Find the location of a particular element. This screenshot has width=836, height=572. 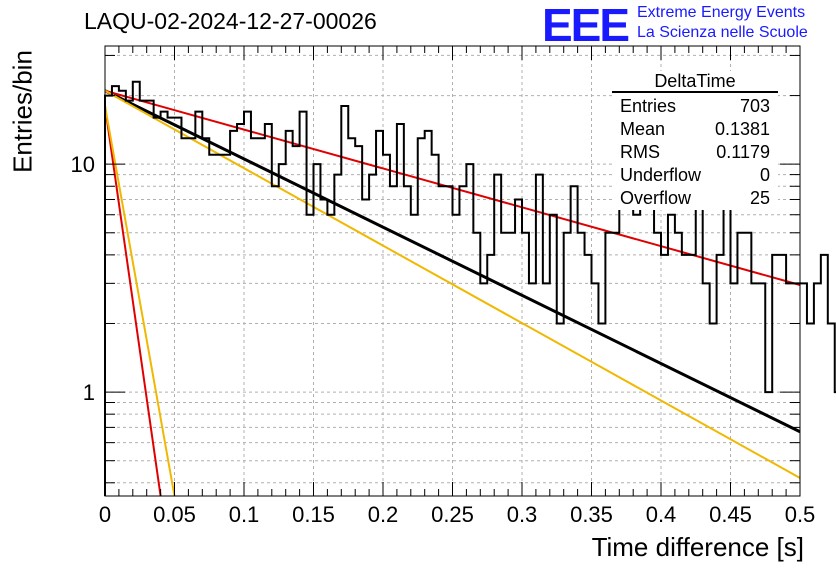

stats-row: Overflow 25 is located at coordinates (695, 198).